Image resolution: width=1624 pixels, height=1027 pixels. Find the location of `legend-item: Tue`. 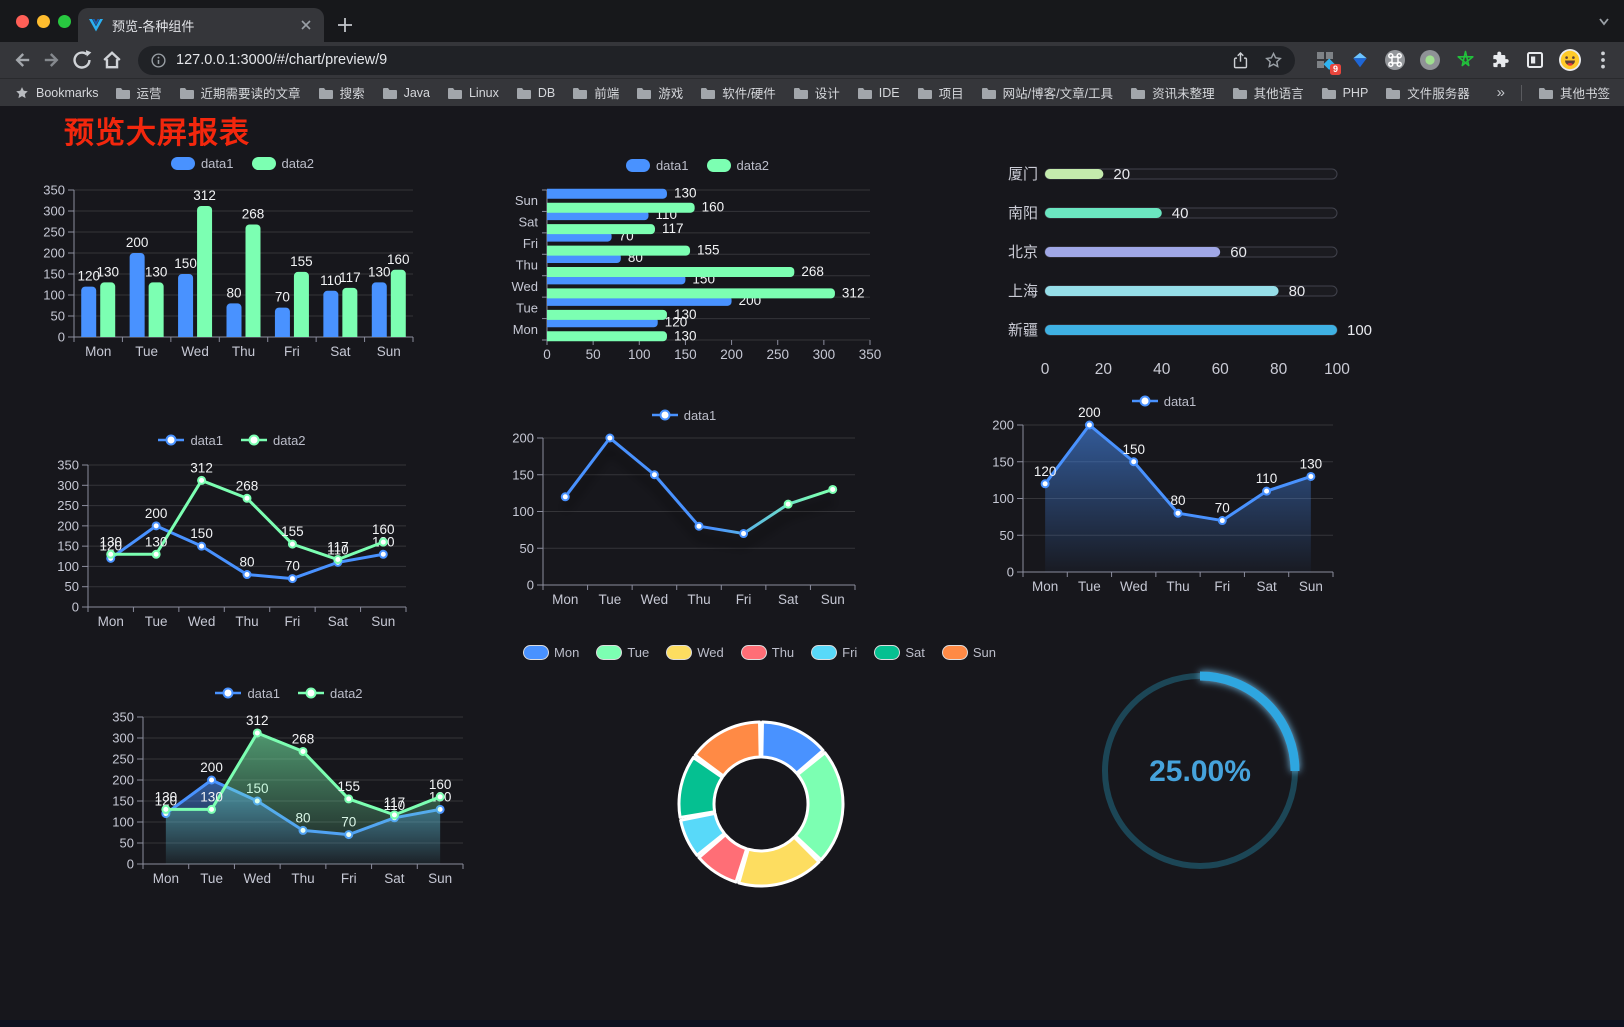

legend-item: Tue is located at coordinates (623, 652).